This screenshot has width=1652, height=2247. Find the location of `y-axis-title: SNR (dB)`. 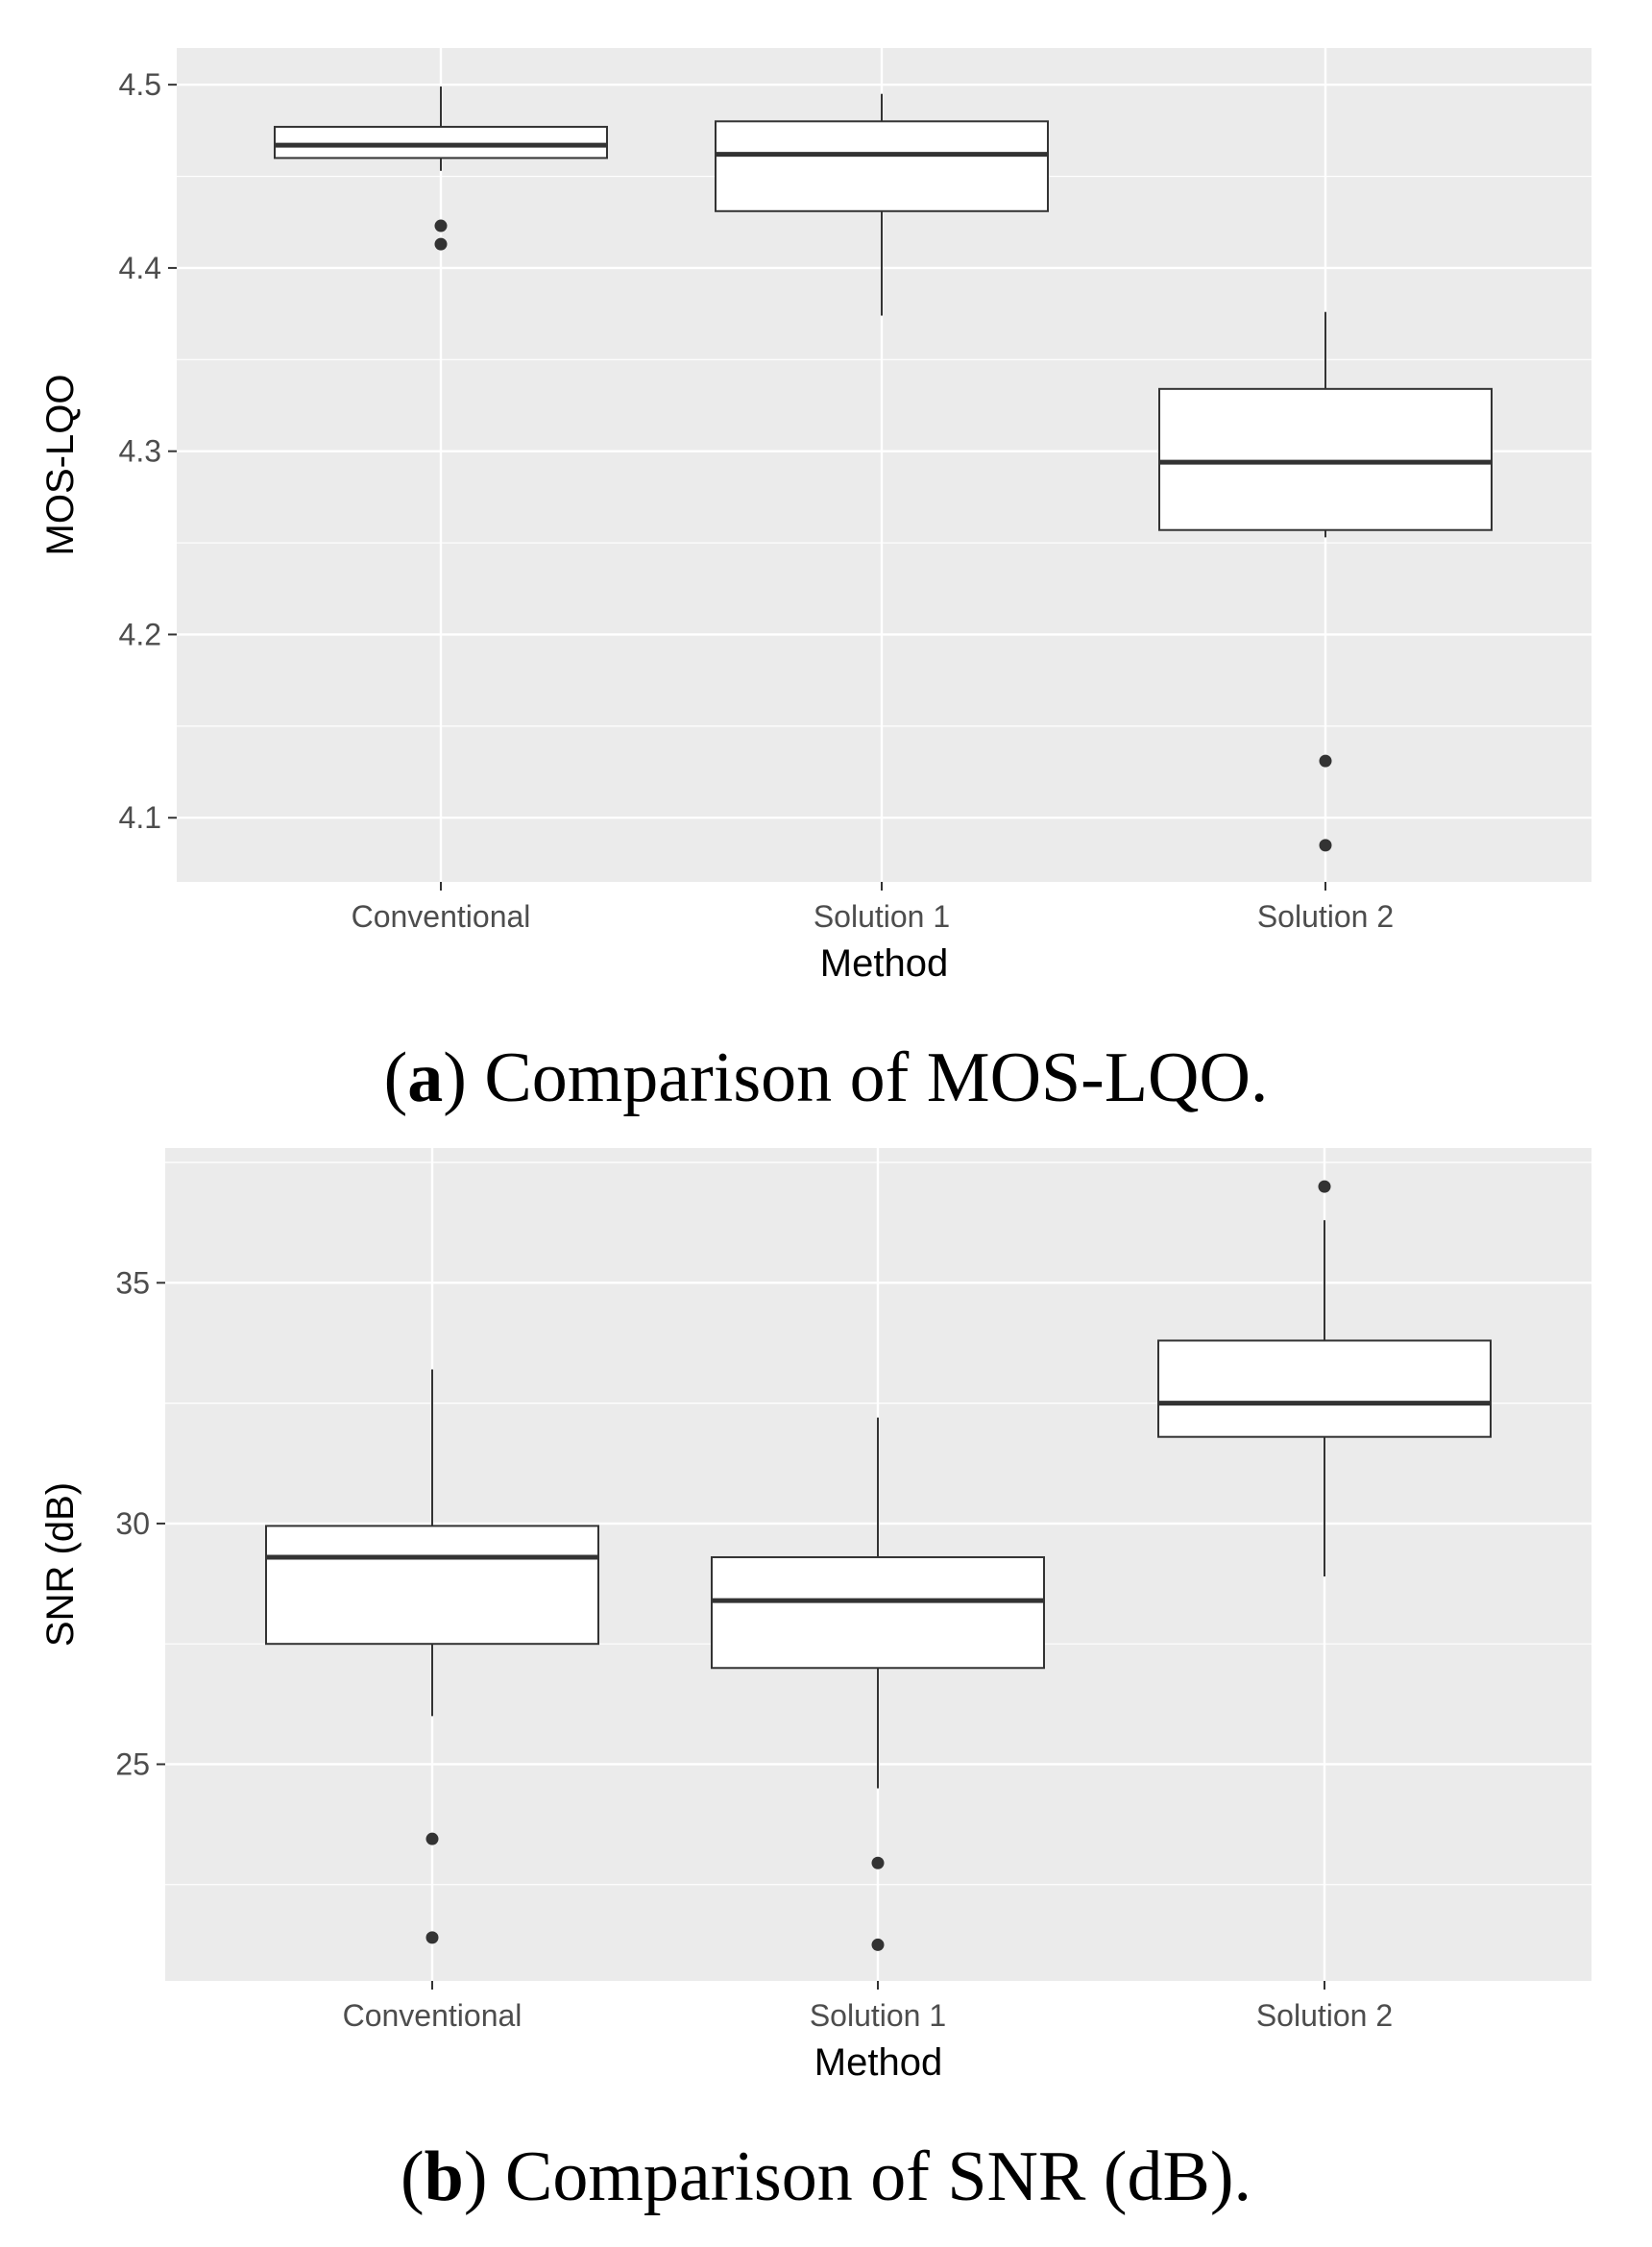

y-axis-title: SNR (dB) is located at coordinates (60, 1564).